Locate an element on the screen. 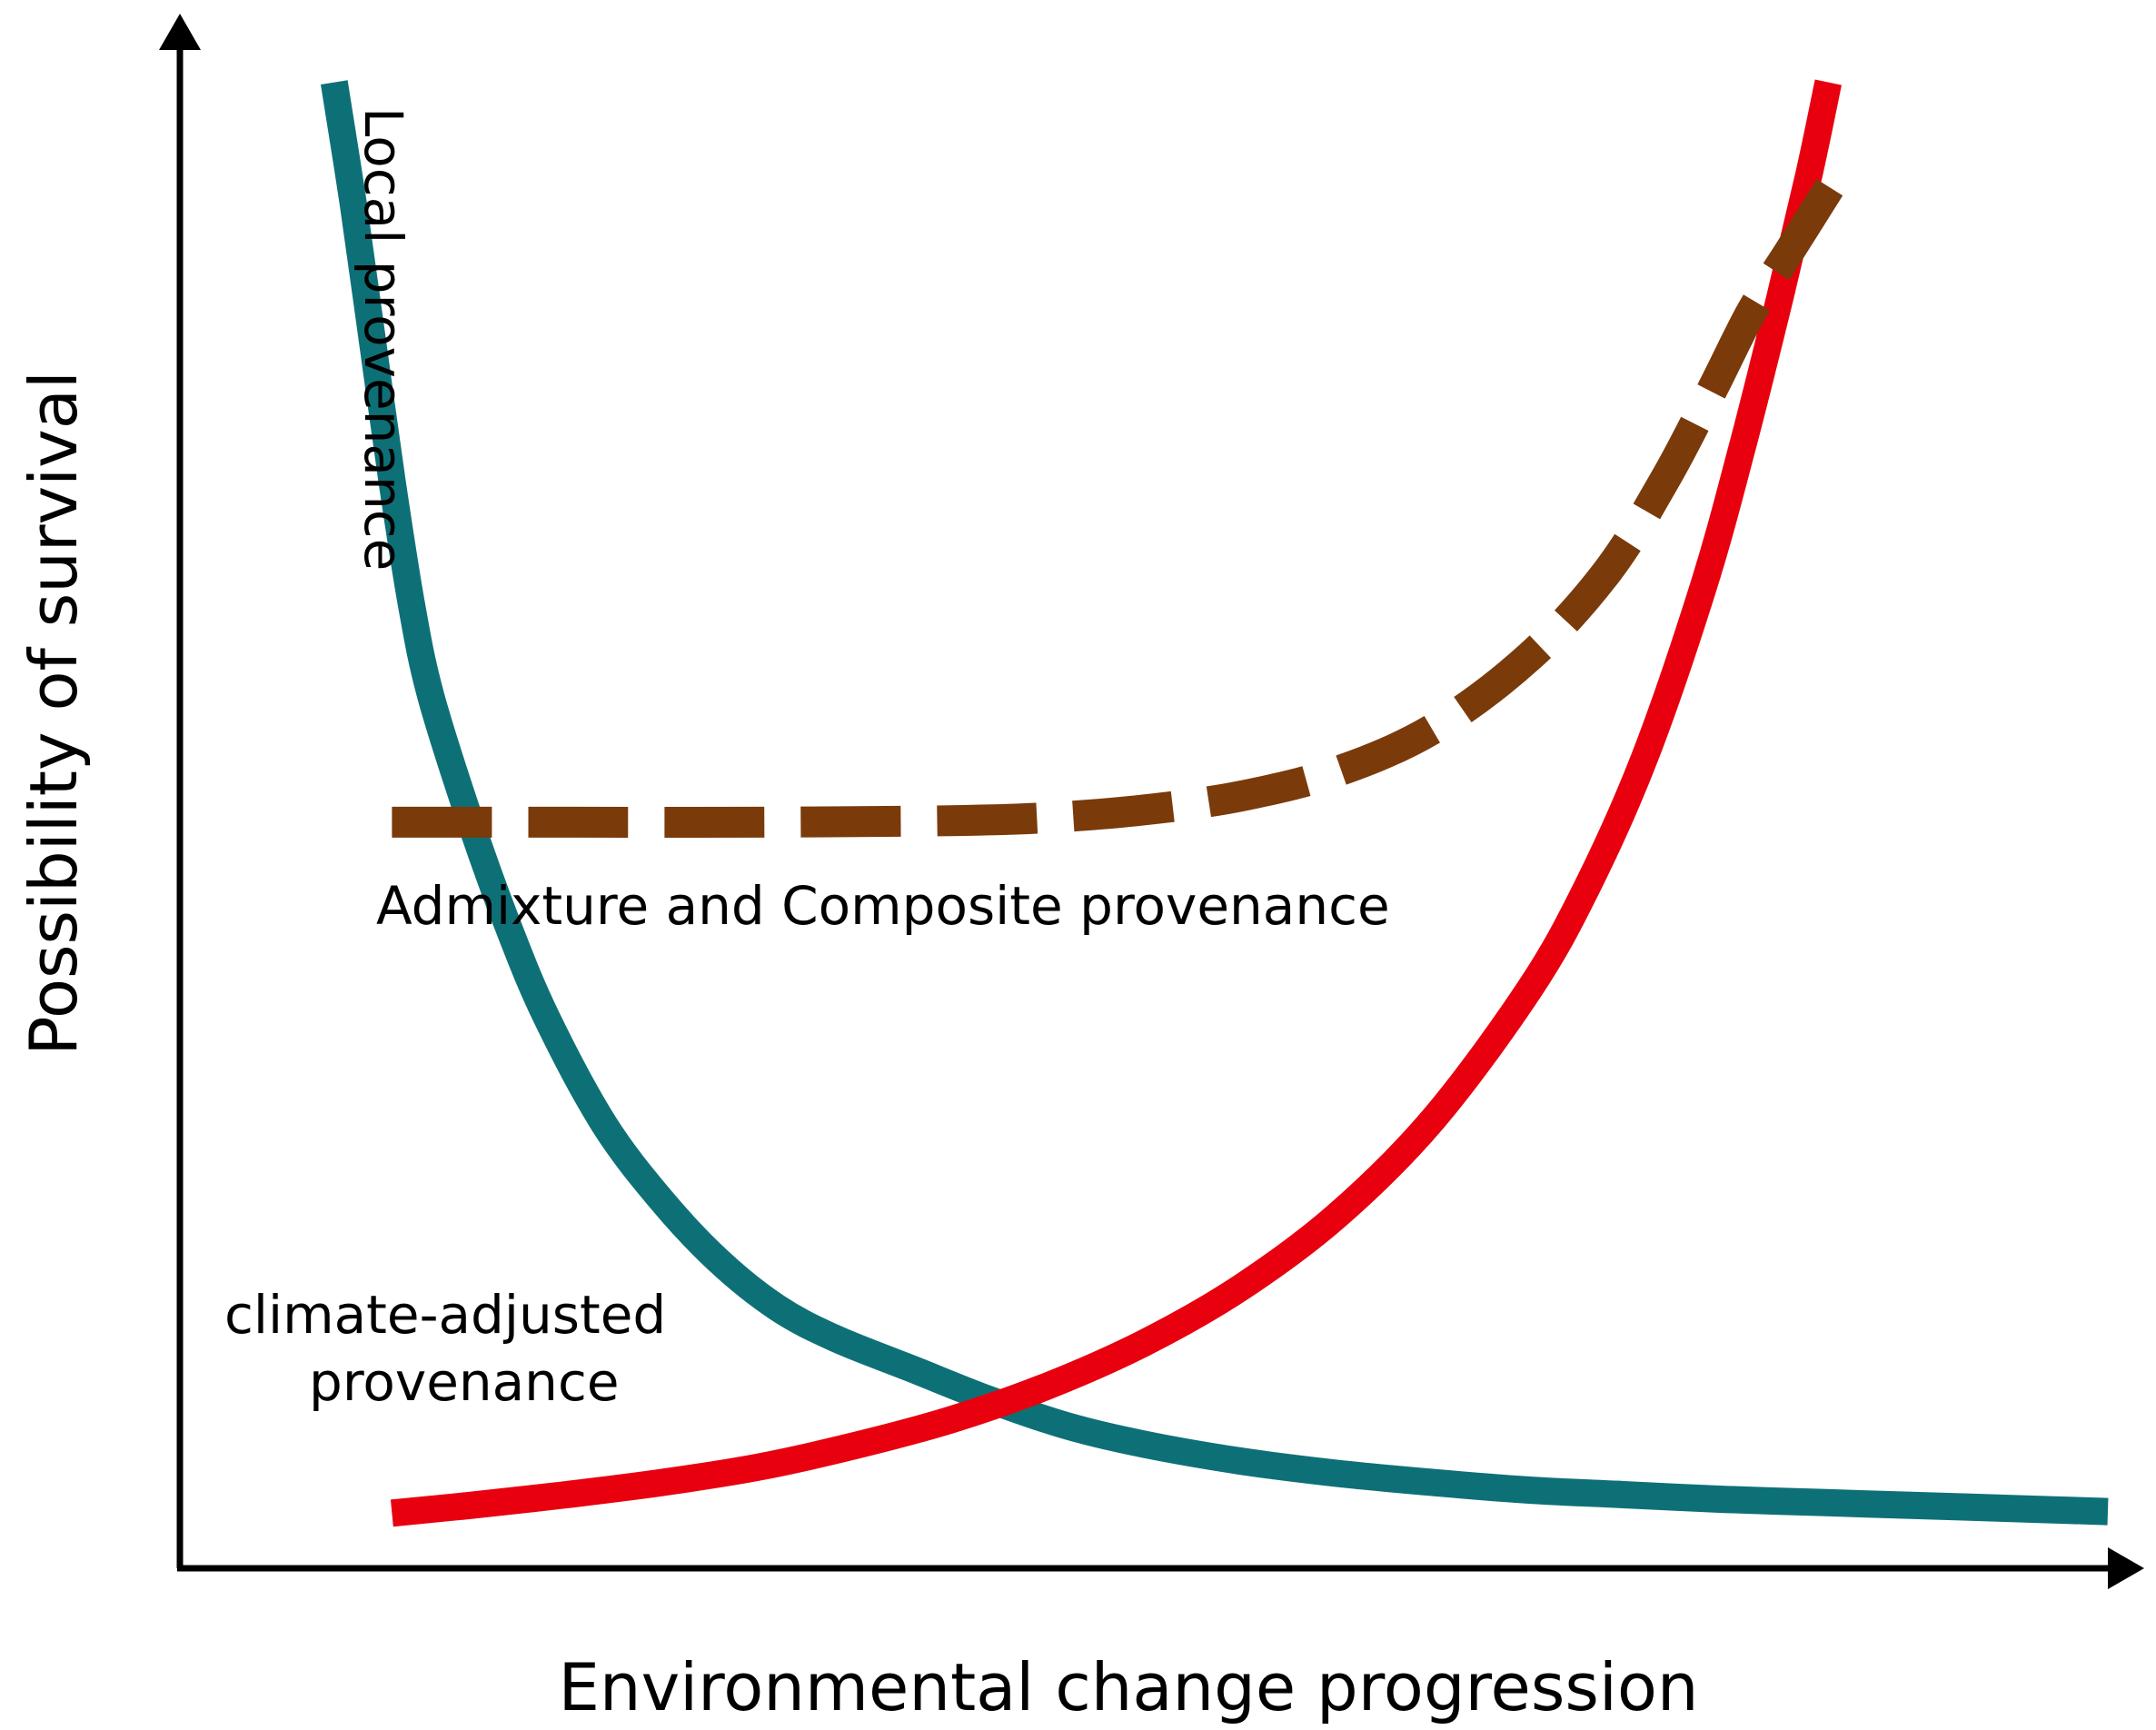 The width and height of the screenshot is (2156, 1730). label-admixture-composite-provenance: Admixture and Composite provenance is located at coordinates (883, 906).